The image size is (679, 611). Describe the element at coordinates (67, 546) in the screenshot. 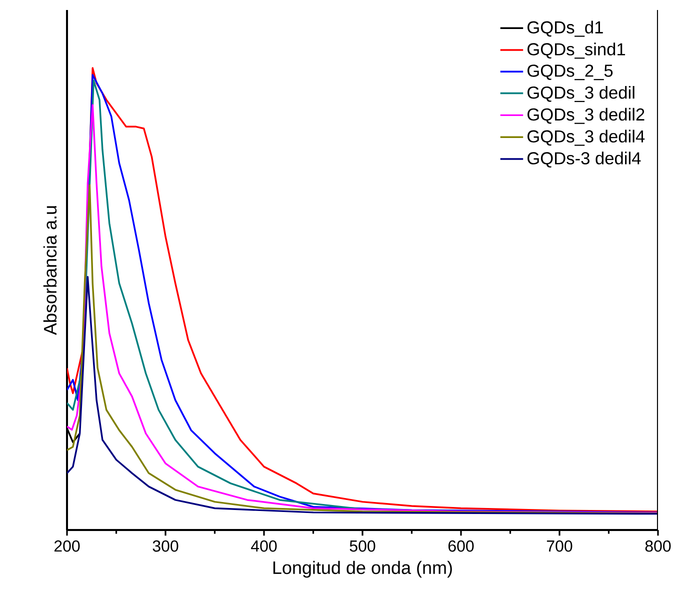

I see `x-tick-label: 200` at that location.